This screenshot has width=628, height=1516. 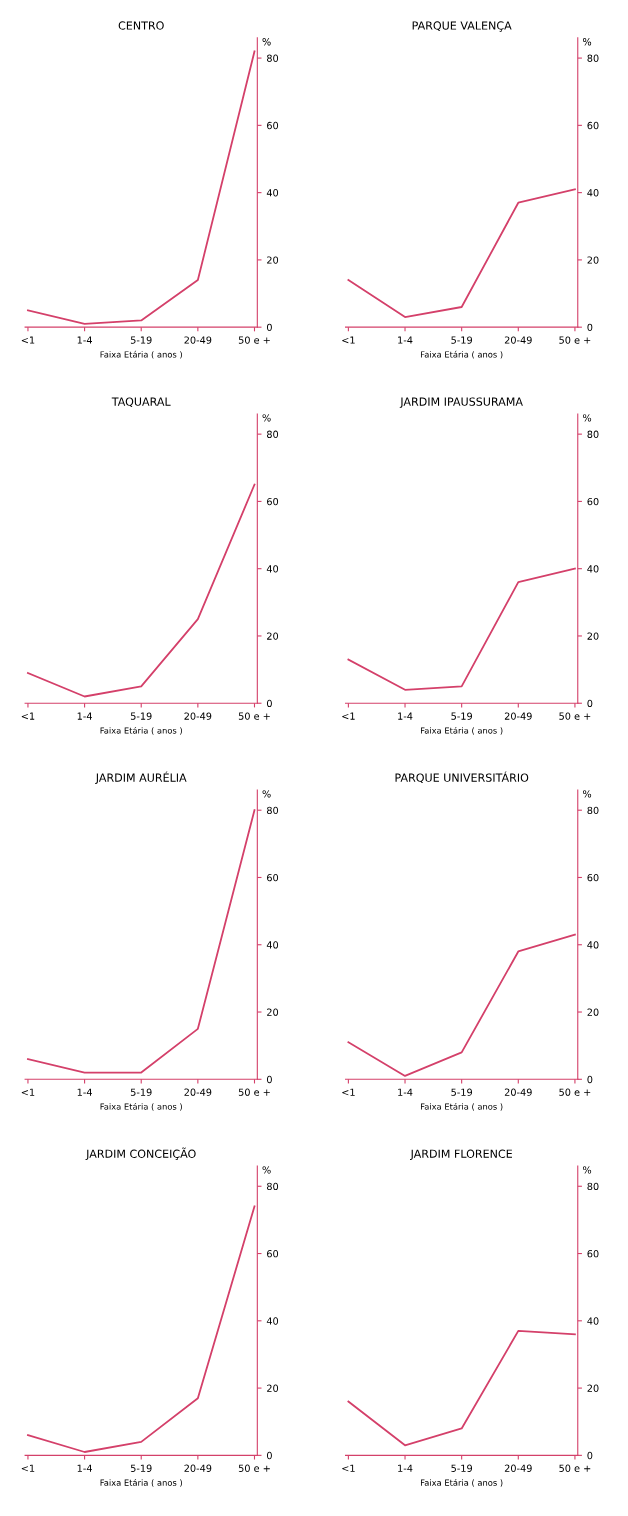 I want to click on chart-title: CENTRO, so click(x=141, y=25).